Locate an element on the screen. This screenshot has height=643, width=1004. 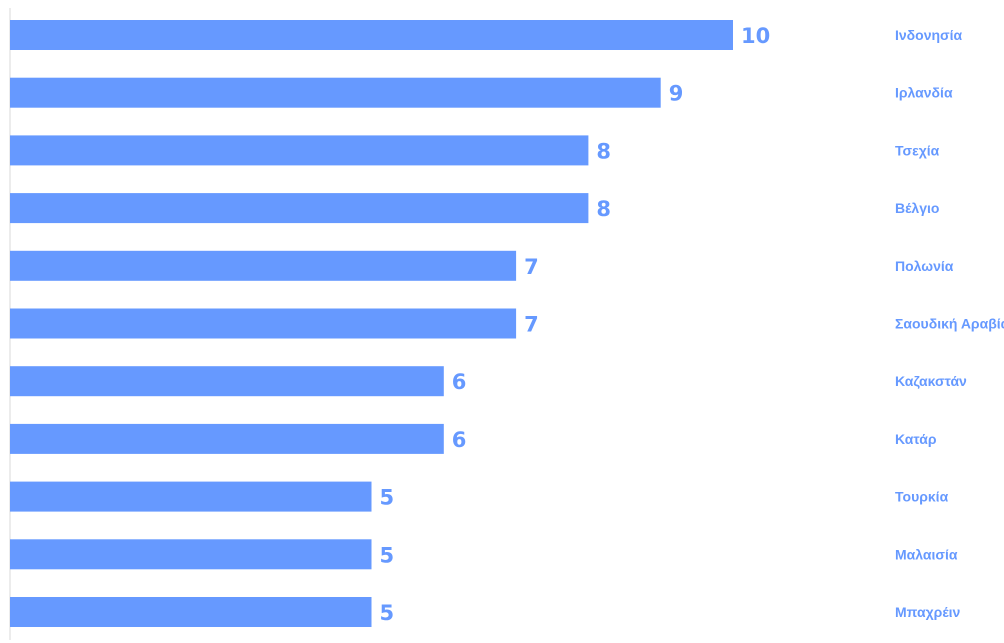
category-label-5: Σαουδική Αραβία is located at coordinates (949, 324).